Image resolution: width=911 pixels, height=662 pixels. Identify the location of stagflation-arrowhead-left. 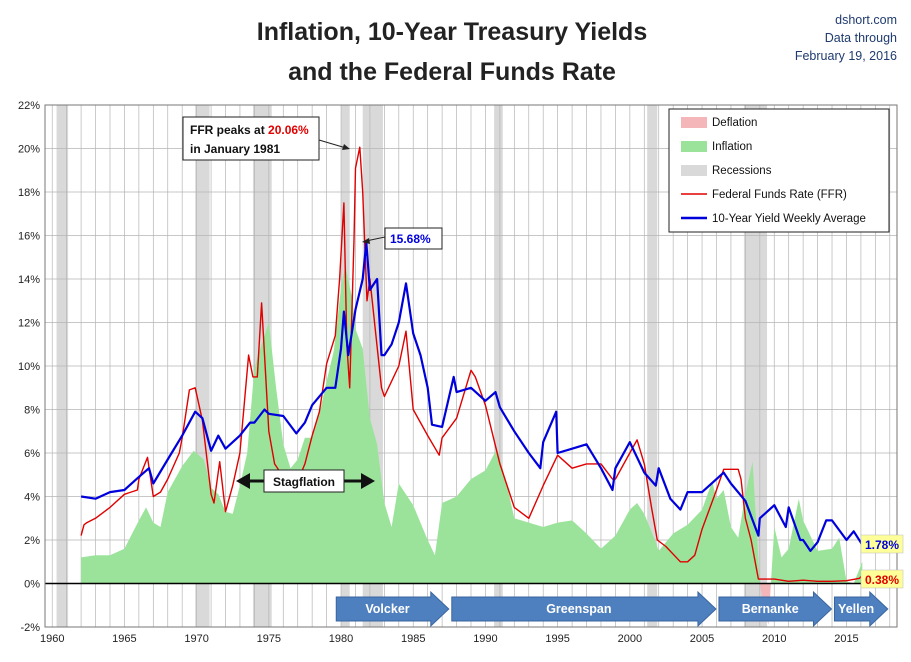
(243, 481).